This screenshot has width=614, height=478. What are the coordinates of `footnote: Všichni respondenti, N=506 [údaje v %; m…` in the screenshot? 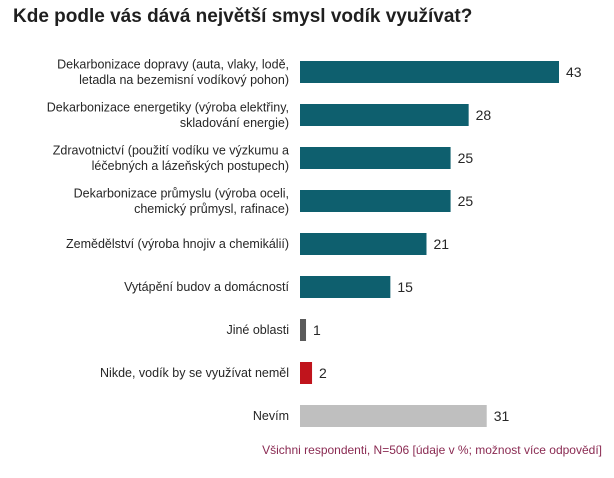 It's located at (432, 450).